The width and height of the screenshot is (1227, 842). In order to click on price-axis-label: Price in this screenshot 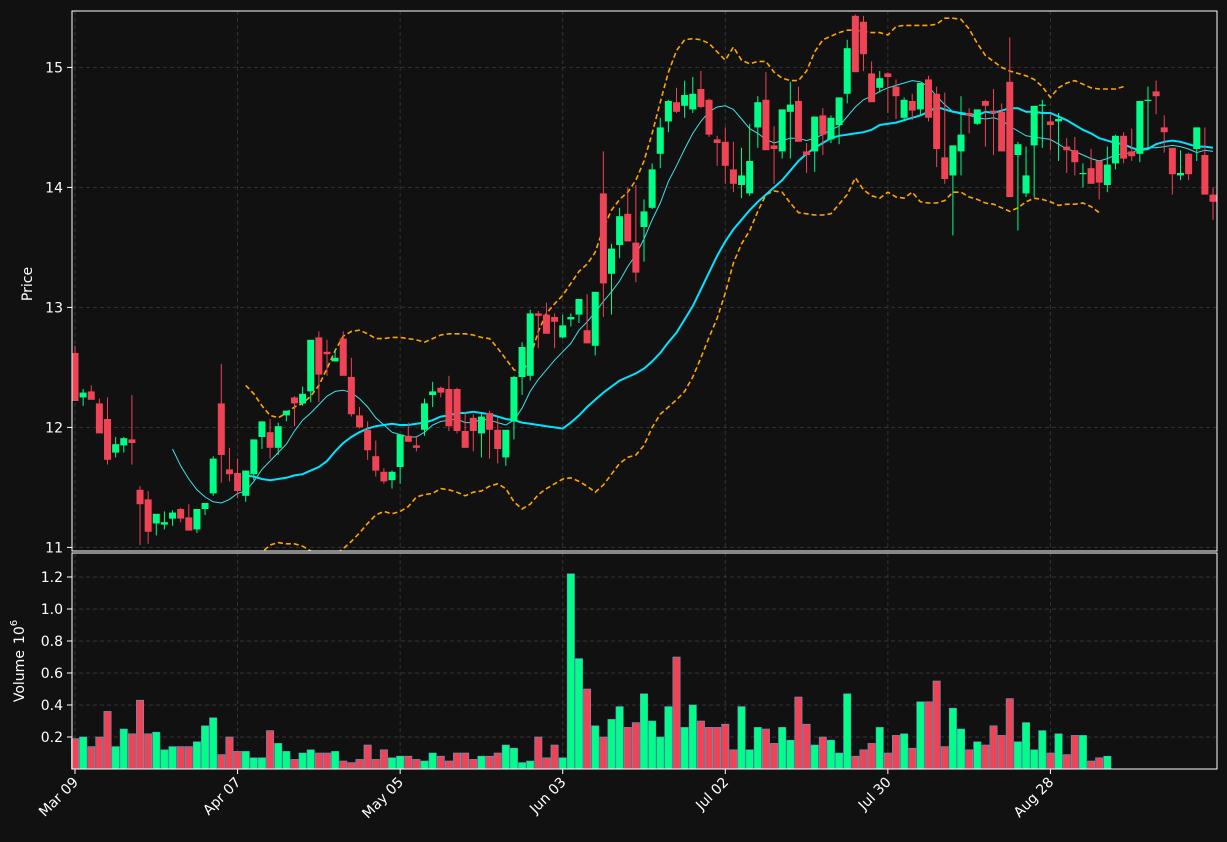, I will do `click(28, 284)`.